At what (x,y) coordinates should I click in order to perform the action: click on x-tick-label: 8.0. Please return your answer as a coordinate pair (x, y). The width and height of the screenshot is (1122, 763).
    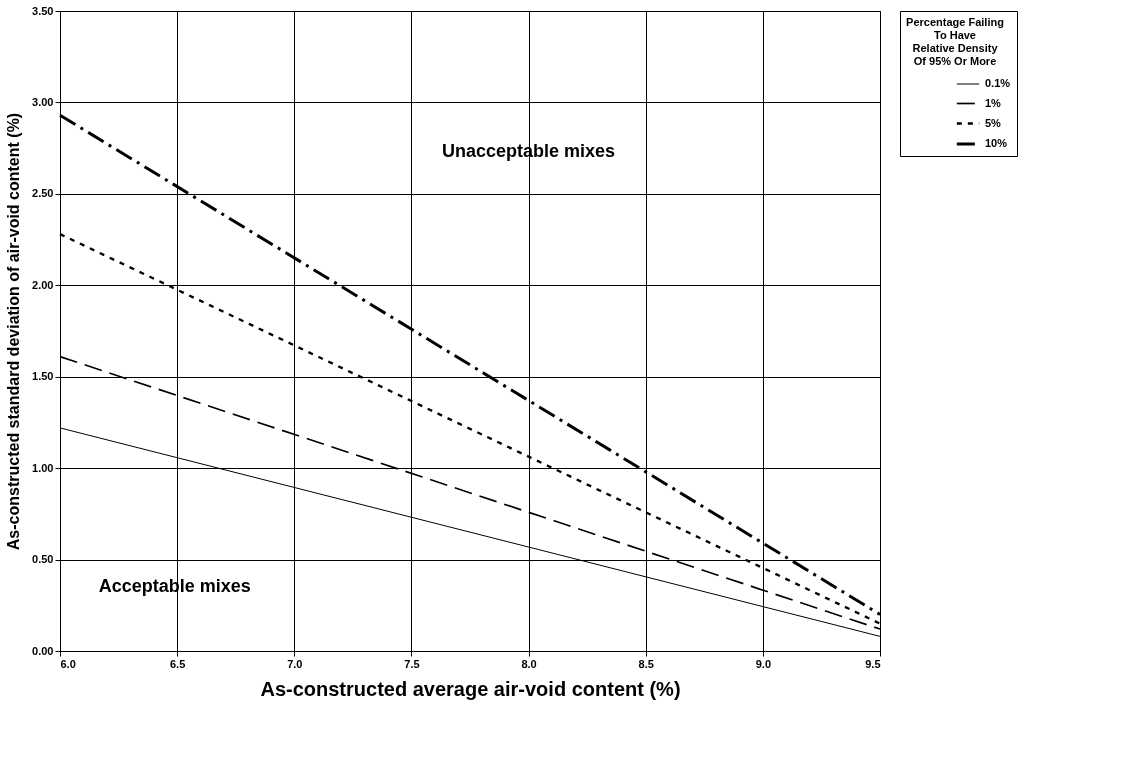
    Looking at the image, I should click on (529, 663).